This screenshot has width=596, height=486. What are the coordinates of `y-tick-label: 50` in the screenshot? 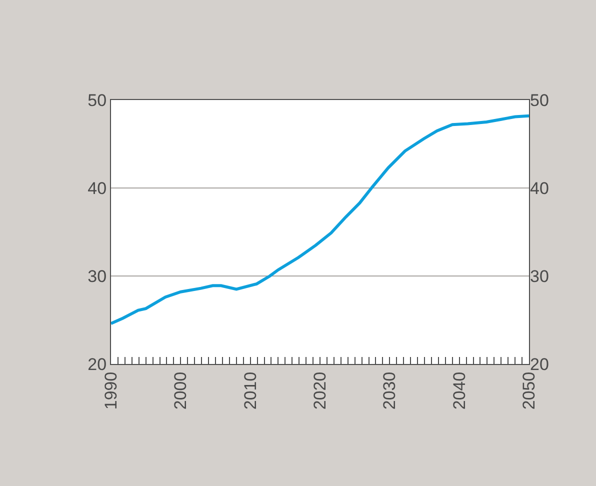 It's located at (97, 100).